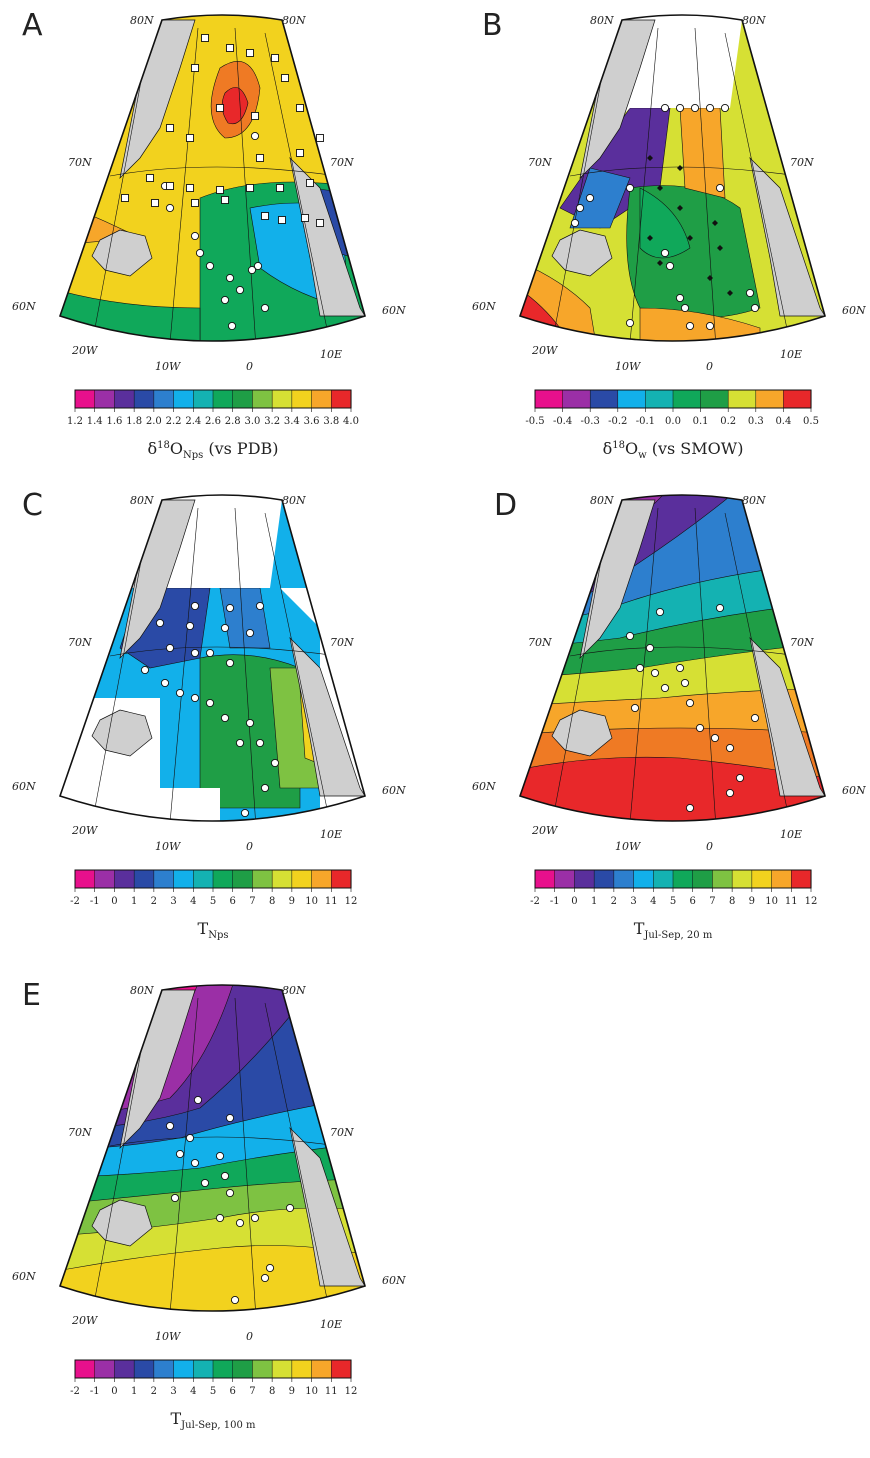  What do you see at coordinates (249, 846) in the screenshot?
I see `label-0: 0` at bounding box center [249, 846].